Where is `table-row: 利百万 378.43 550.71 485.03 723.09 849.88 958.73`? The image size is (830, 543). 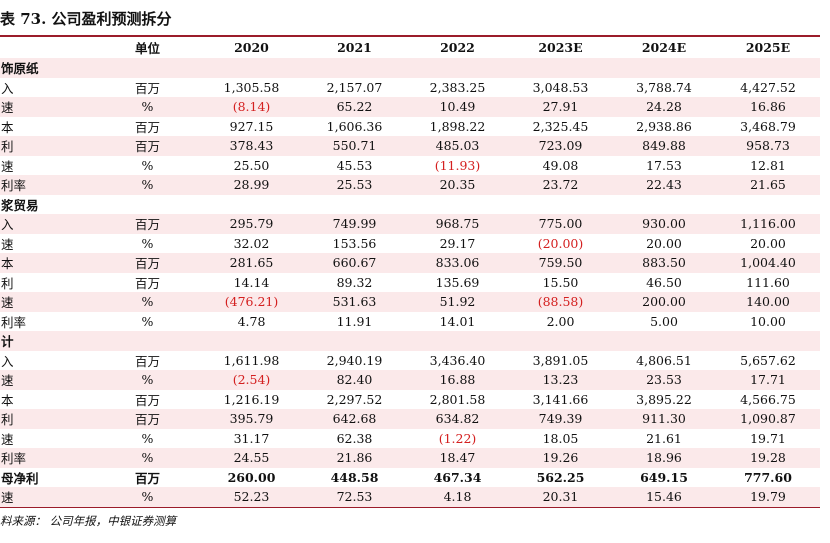
table-row: 利百万 378.43 550.71 485.03 723.09 849.88 958.73 is located at coordinates (410, 146).